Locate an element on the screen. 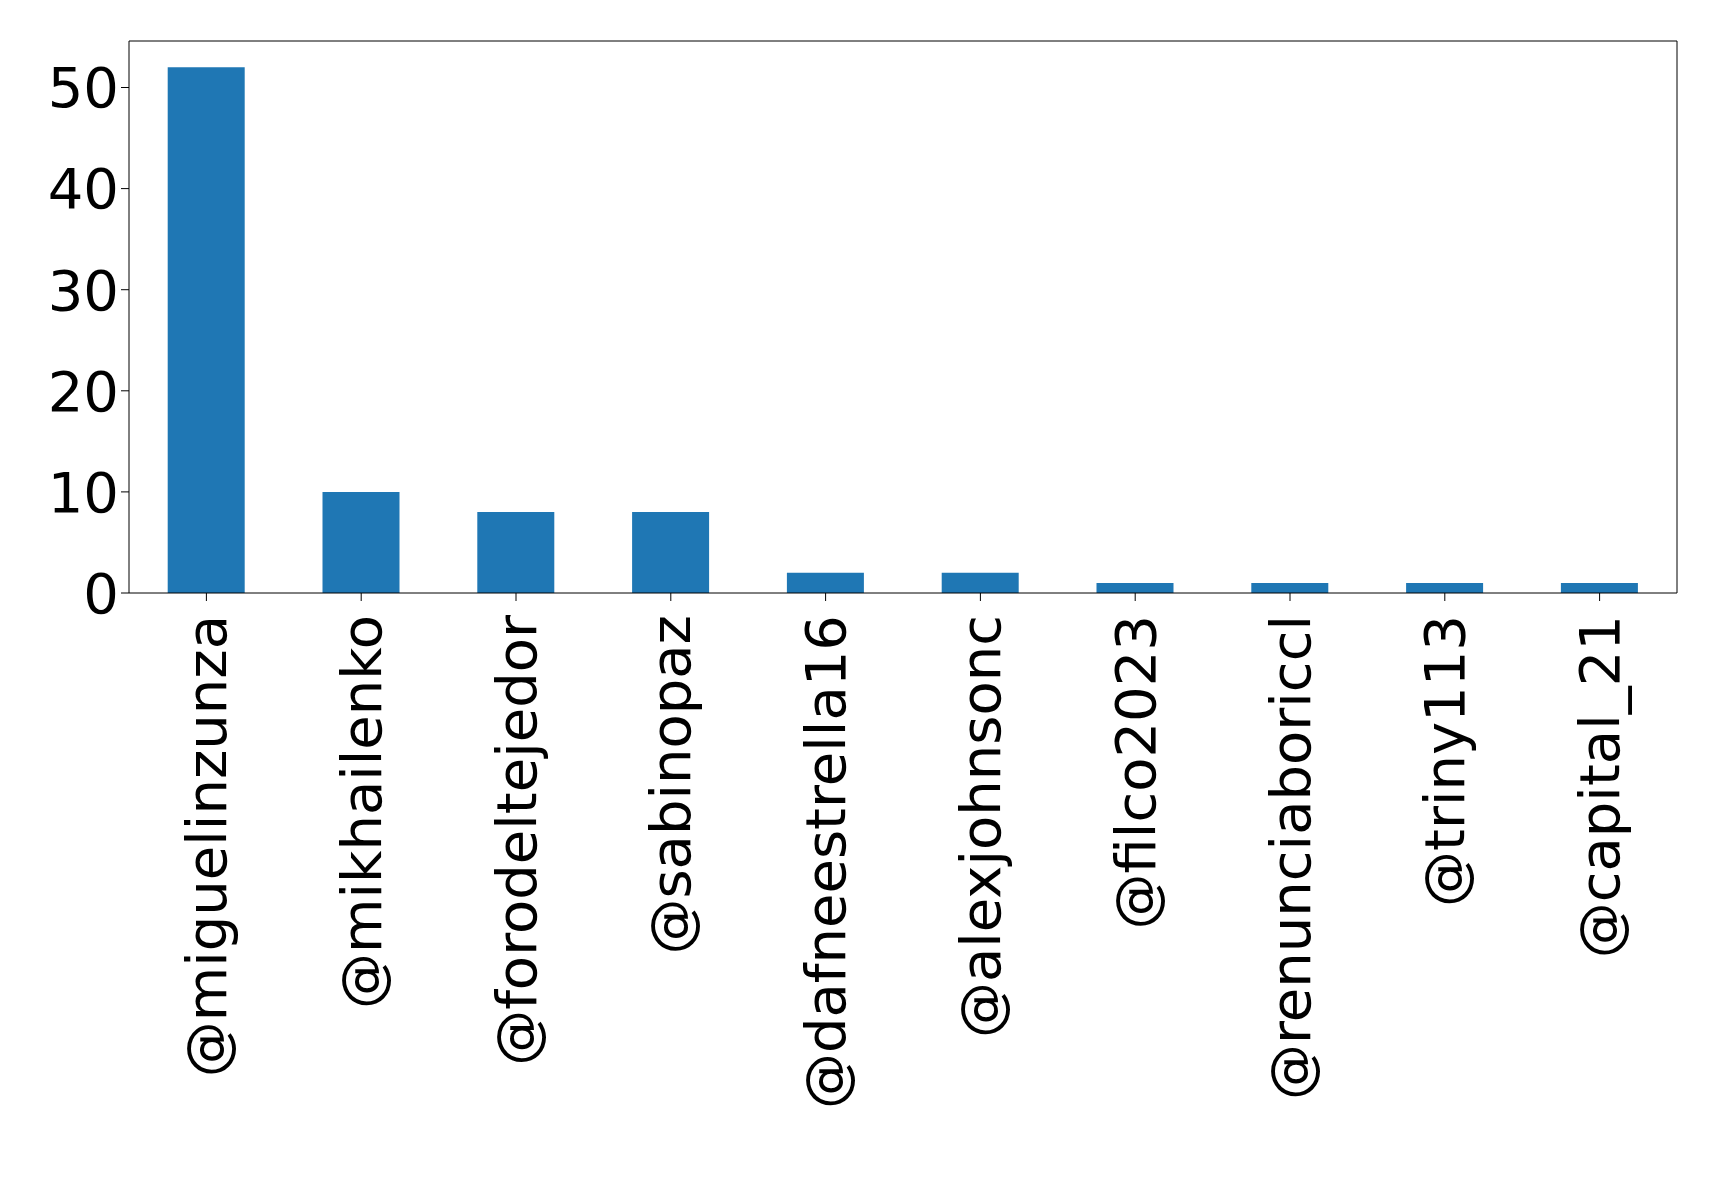 The image size is (1719, 1179). x-tick-label: @capital_21 is located at coordinates (1600, 787).